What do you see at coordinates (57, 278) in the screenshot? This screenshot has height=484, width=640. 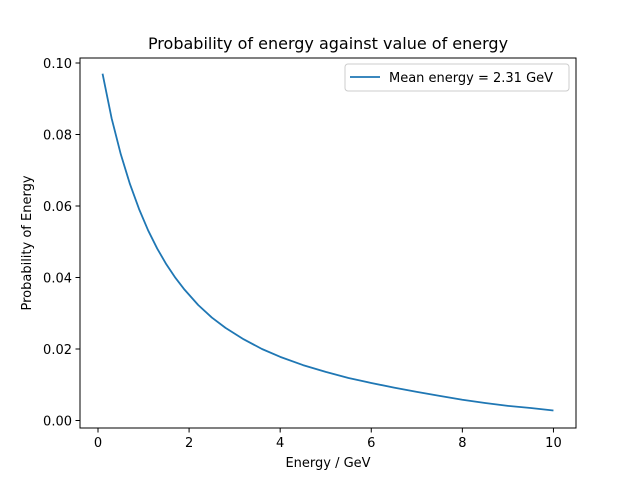 I see `y-tick-label: 0.04` at bounding box center [57, 278].